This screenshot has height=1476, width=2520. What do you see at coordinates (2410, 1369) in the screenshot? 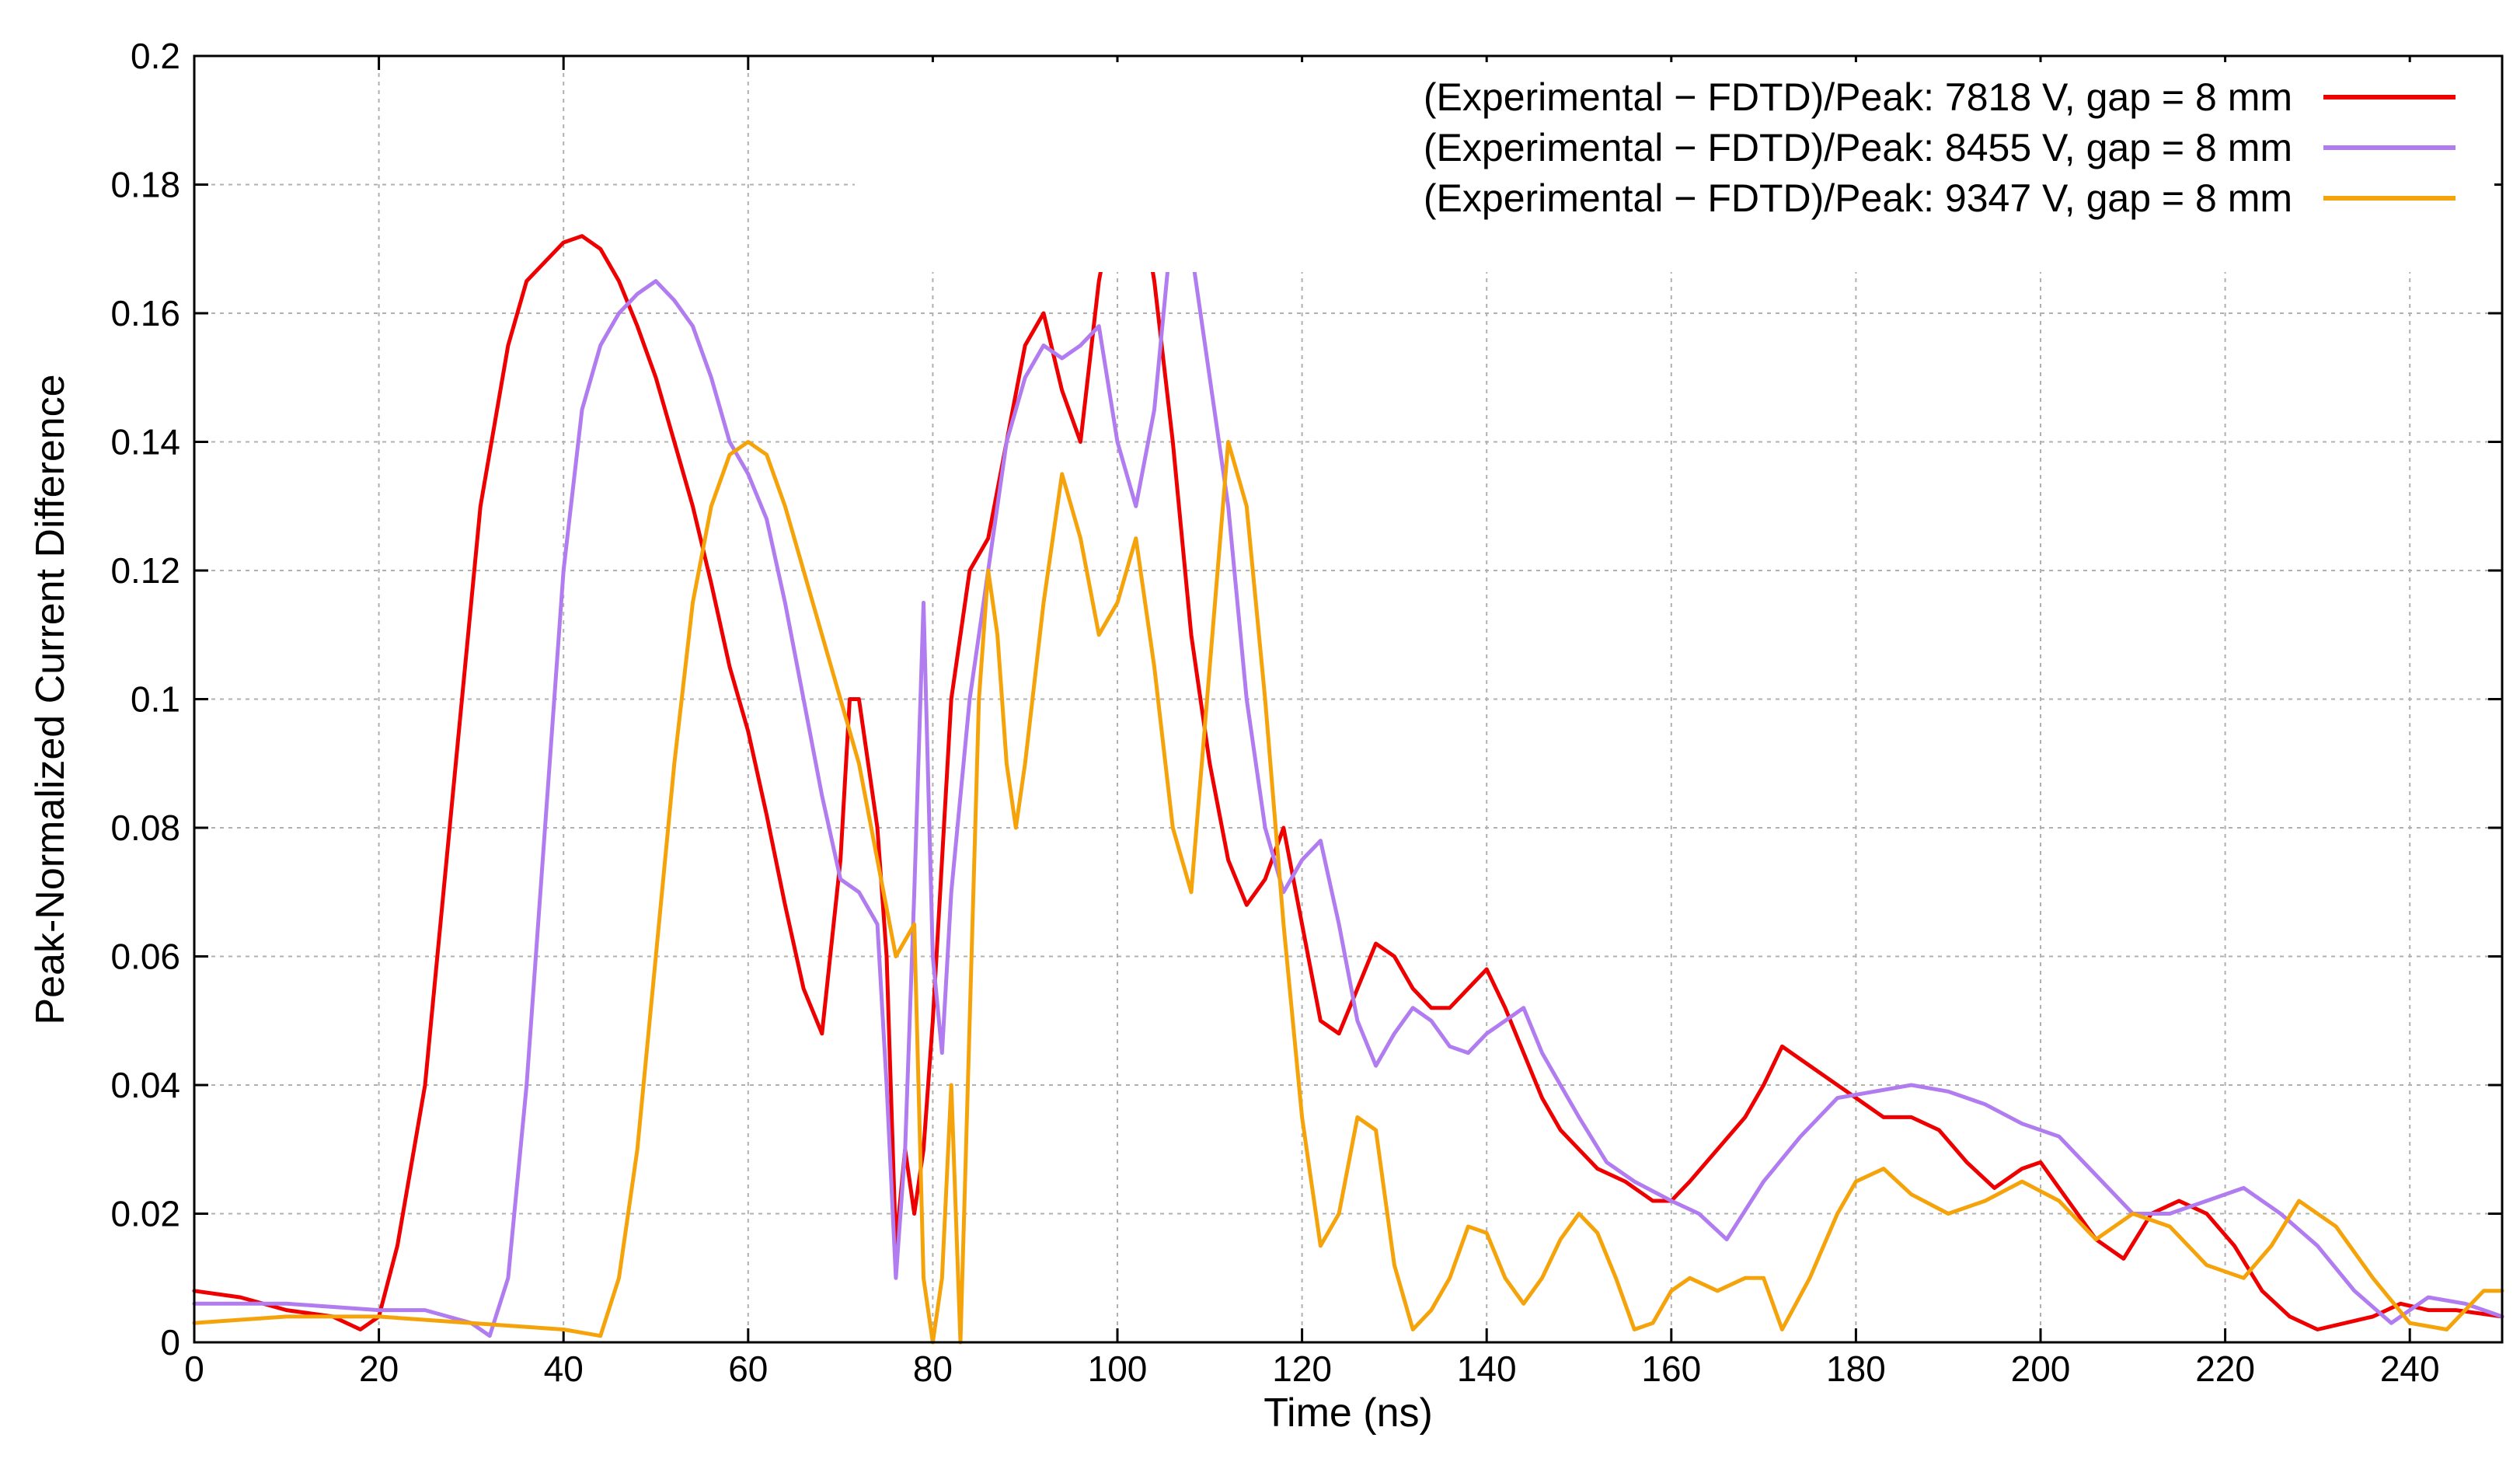
I see `x-tick-label: 240` at bounding box center [2410, 1369].